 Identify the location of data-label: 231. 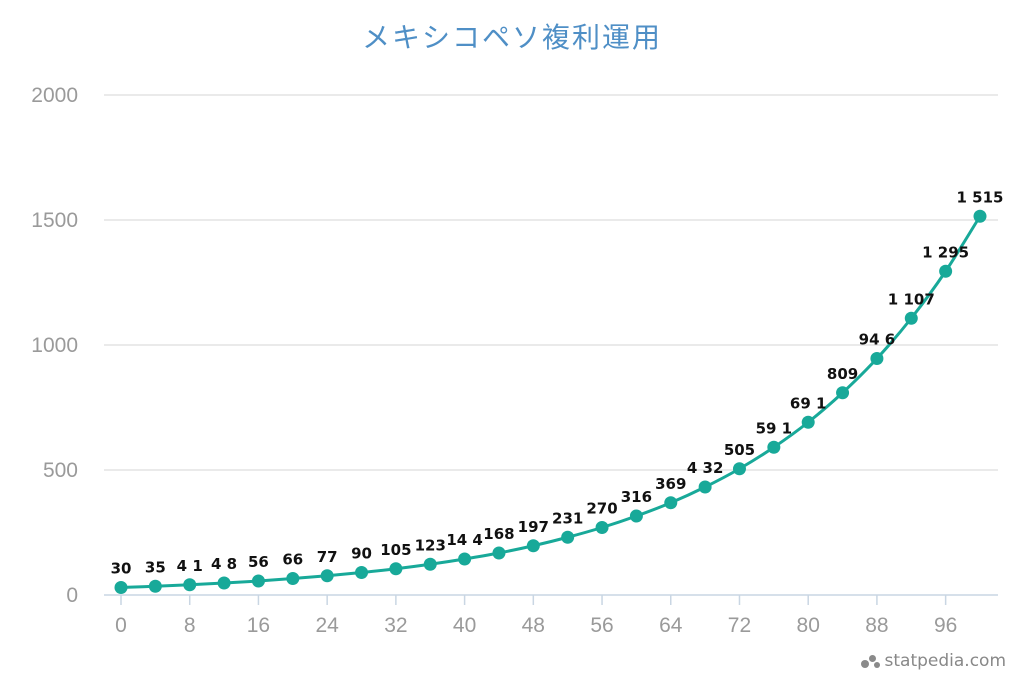
(567, 518).